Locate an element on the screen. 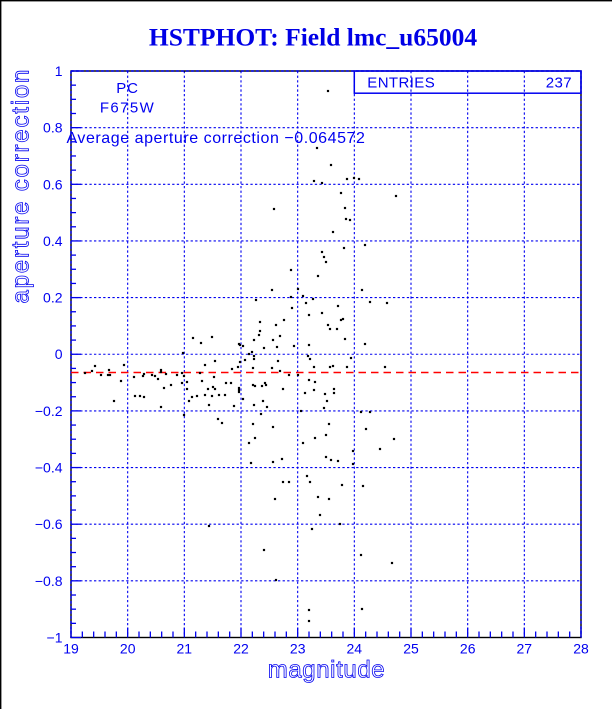 The width and height of the screenshot is (612, 709). svg-text: ENTRIES is located at coordinates (401, 82).